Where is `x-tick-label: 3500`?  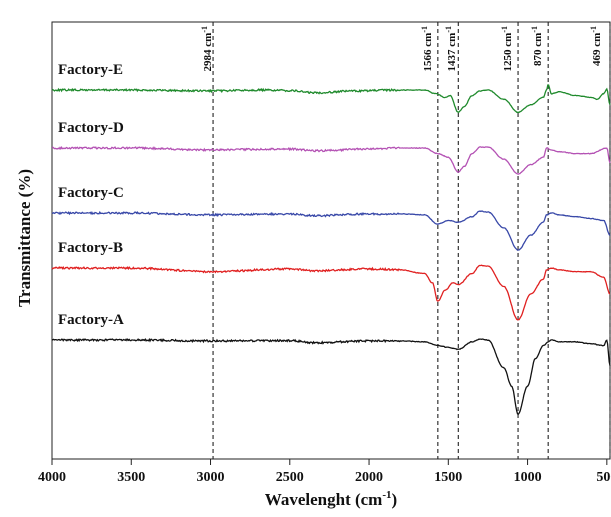
x-tick-label: 3500 is located at coordinates (131, 477).